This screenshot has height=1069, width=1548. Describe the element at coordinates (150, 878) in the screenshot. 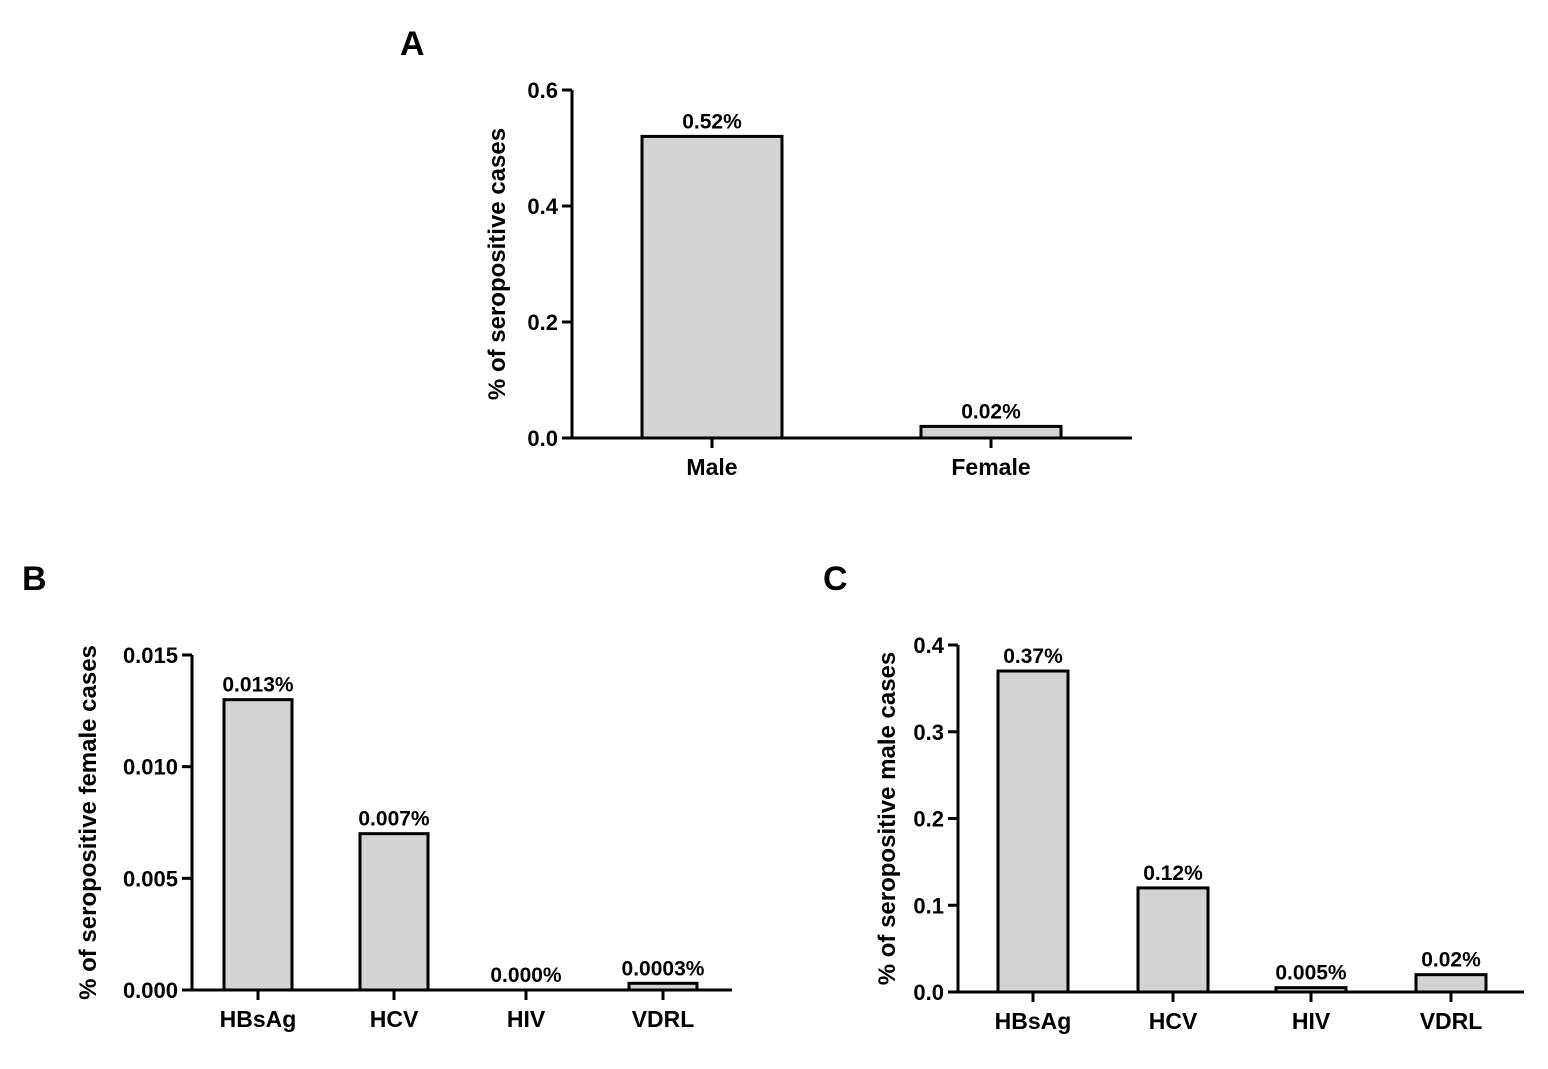

I see `panel-b-y-tick-label: 0.005` at that location.